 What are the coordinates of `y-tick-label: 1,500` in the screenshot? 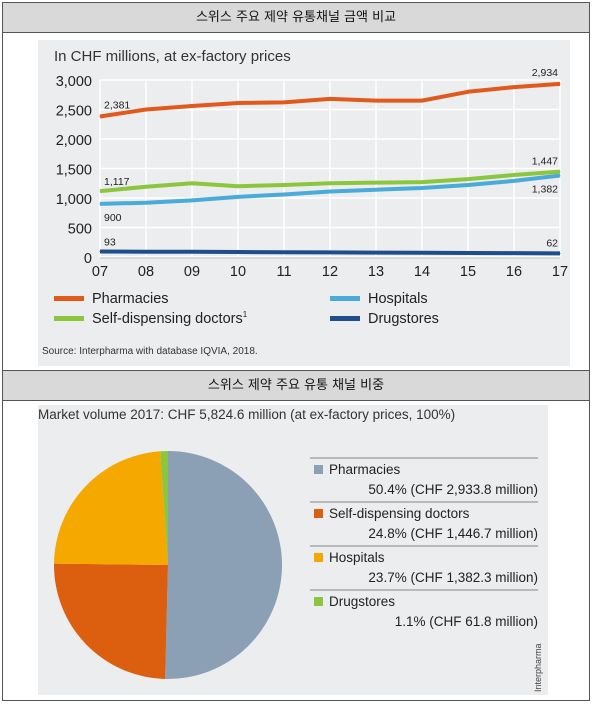 It's located at (74, 171).